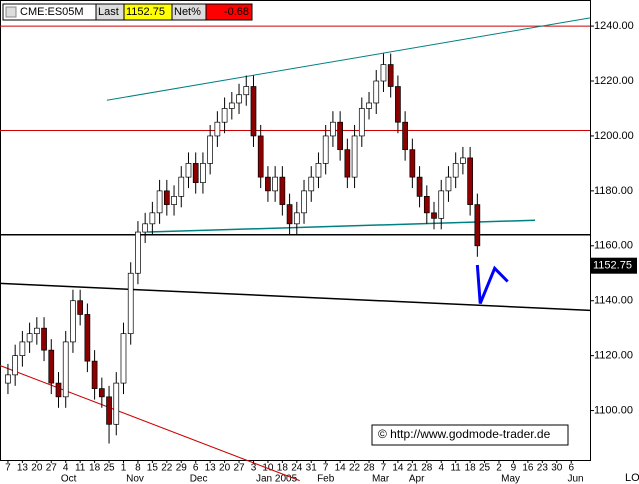 The image size is (639, 484). I want to click on copyright: © http://www.godmode-trader.de, so click(464, 434).